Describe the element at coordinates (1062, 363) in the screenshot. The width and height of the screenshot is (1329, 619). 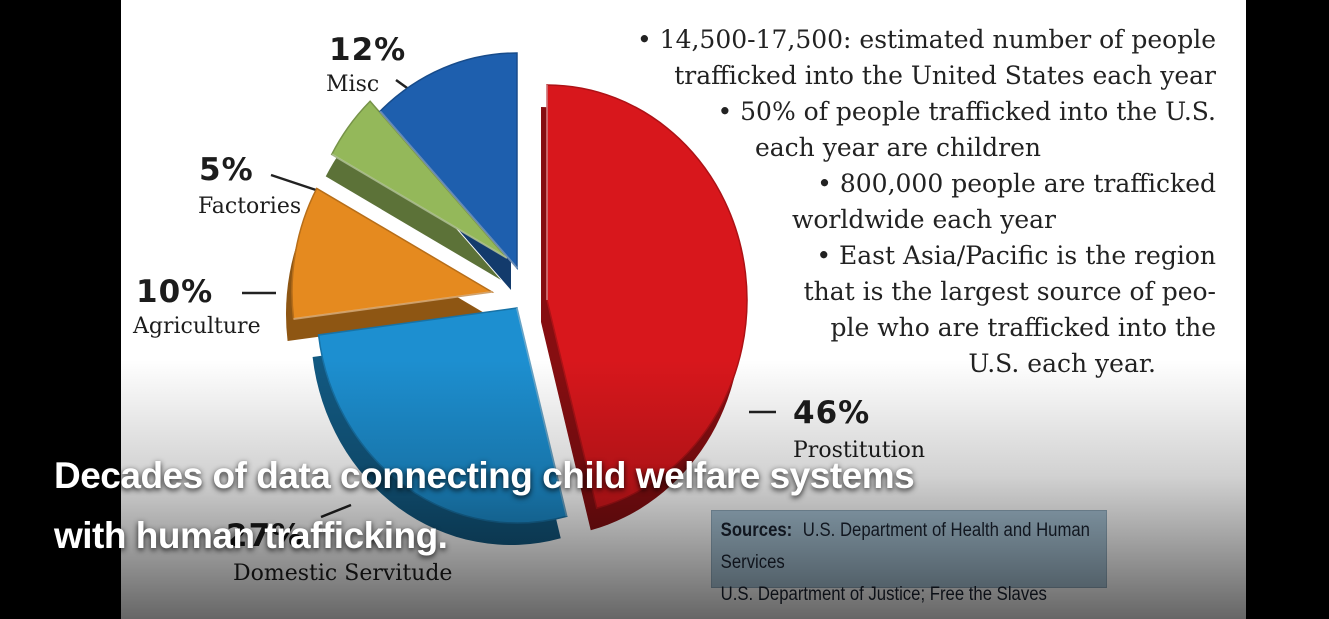
I see `fact-line: U.S. each year.` at that location.